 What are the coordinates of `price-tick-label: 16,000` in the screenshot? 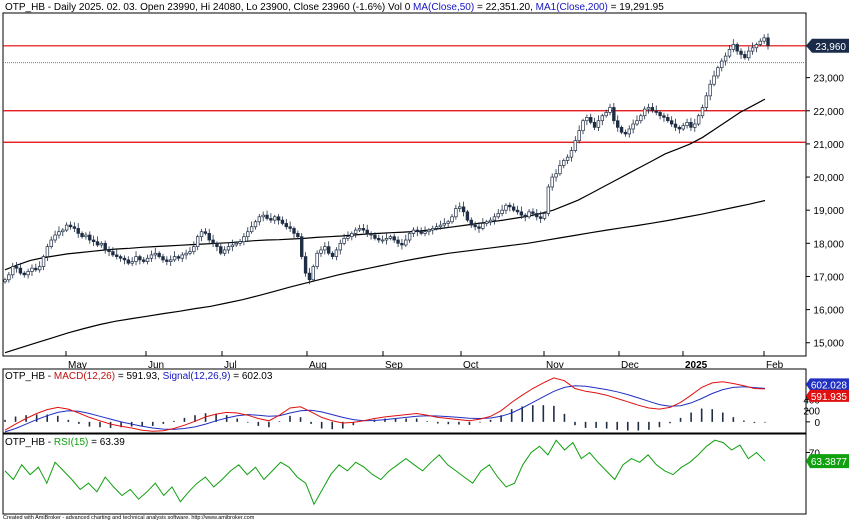 It's located at (828, 311).